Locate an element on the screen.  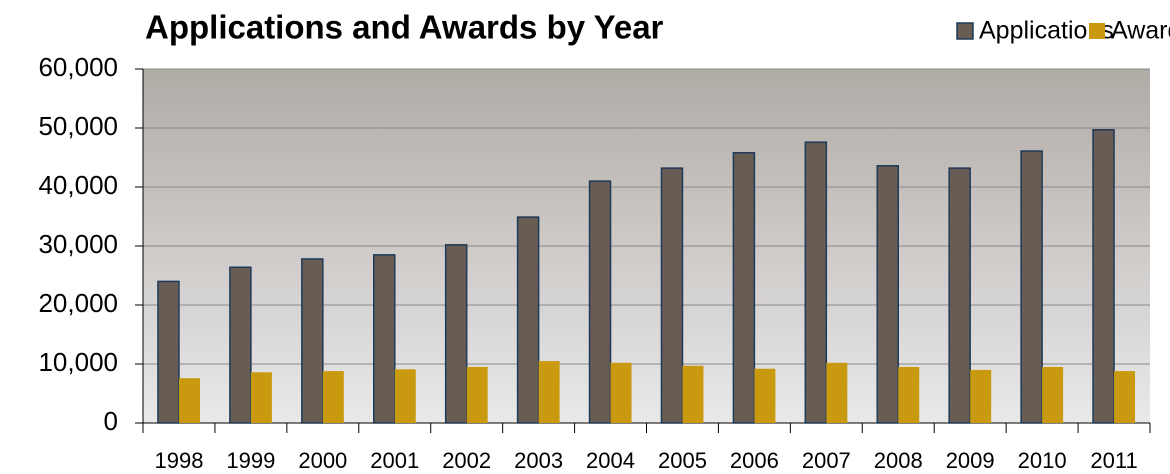
x-tick-label: 2000 is located at coordinates (322, 460).